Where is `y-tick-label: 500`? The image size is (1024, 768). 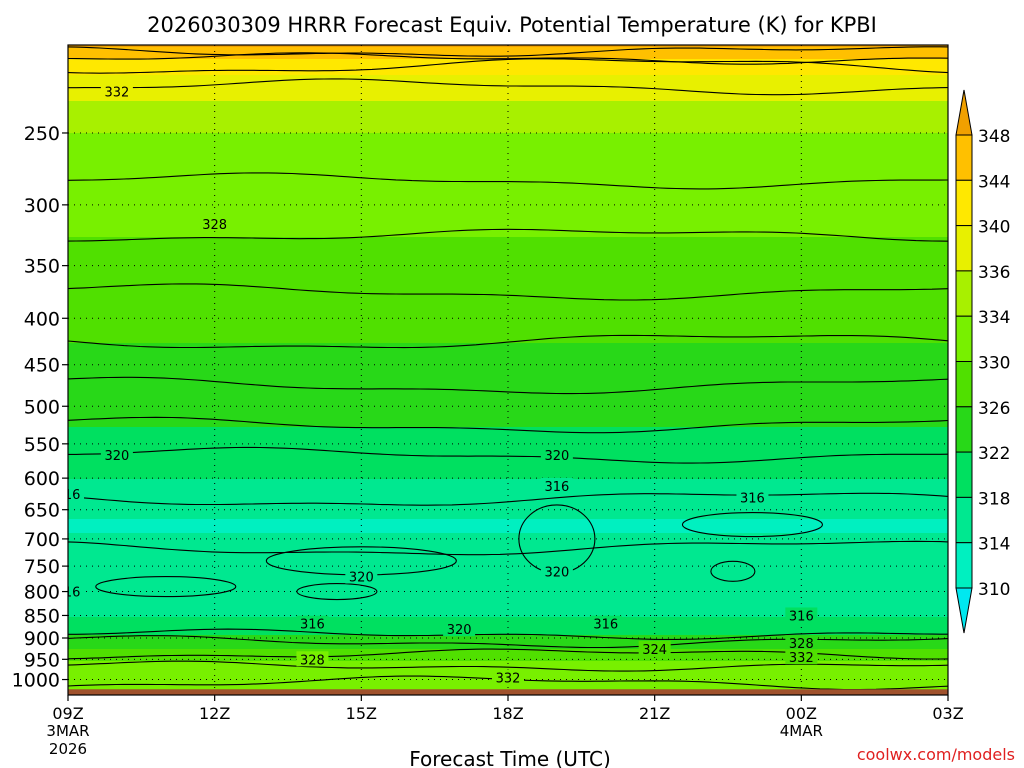 y-tick-label: 500 is located at coordinates (42, 407).